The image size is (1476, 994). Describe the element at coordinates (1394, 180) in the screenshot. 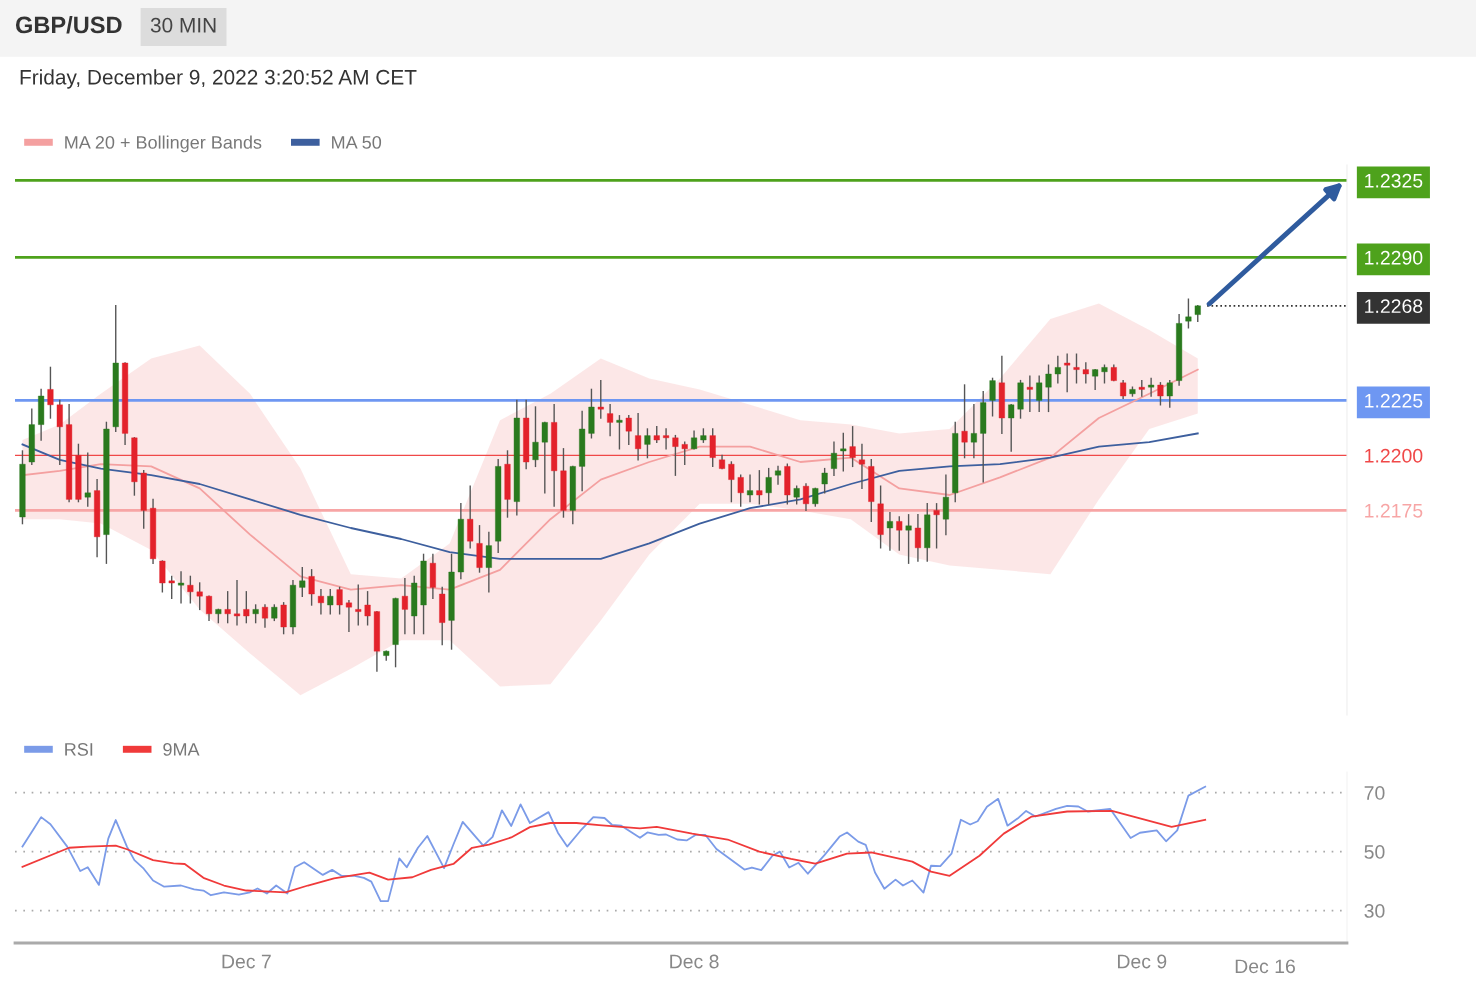

I see `y-tick-label: 1.2325` at that location.